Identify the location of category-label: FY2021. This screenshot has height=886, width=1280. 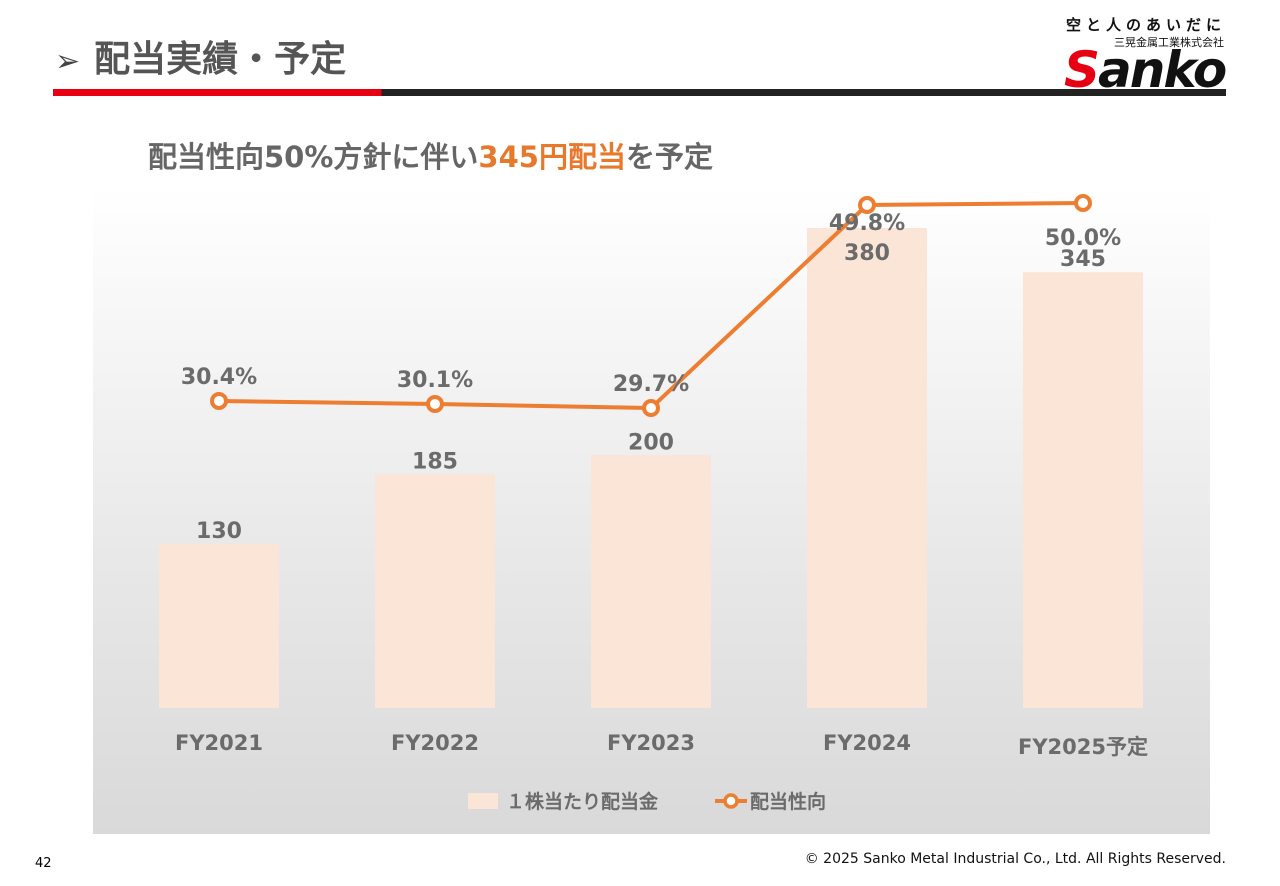
(219, 743).